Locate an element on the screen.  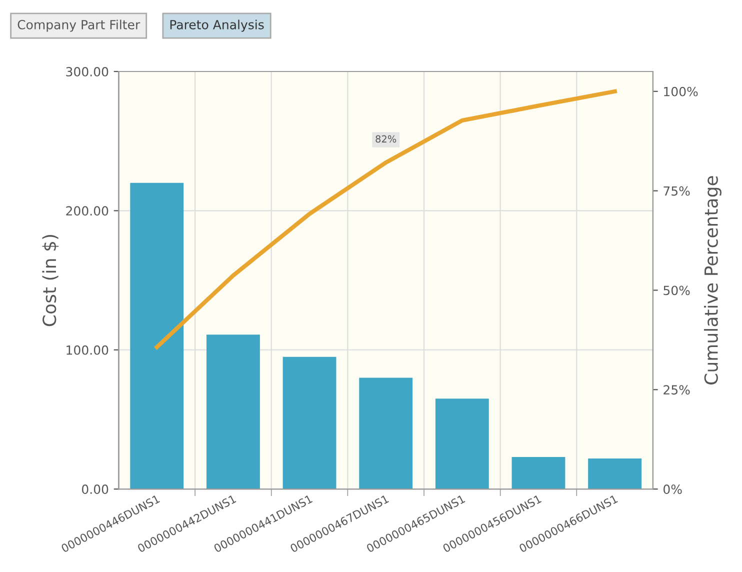
y-tick-label: 200.00 is located at coordinates (87, 211).